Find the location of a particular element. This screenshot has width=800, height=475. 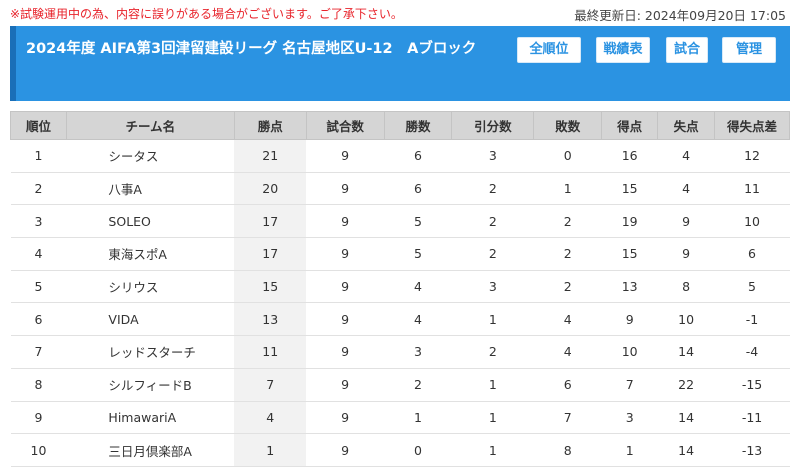

col-header-goal-difference: 得失点差 is located at coordinates (752, 125).